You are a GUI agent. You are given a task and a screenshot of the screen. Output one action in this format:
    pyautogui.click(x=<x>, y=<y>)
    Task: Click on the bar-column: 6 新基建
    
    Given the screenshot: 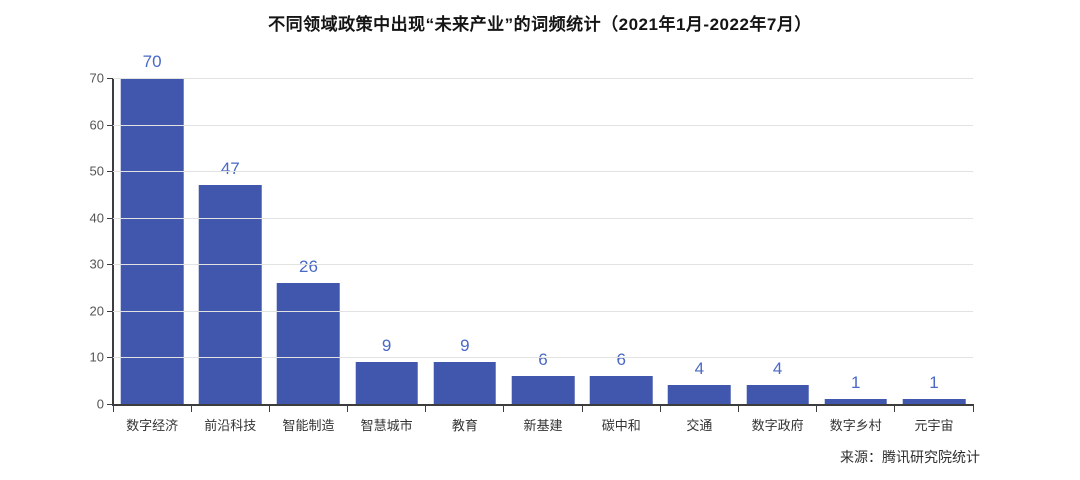 What is the action you would take?
    pyautogui.click(x=543, y=255)
    